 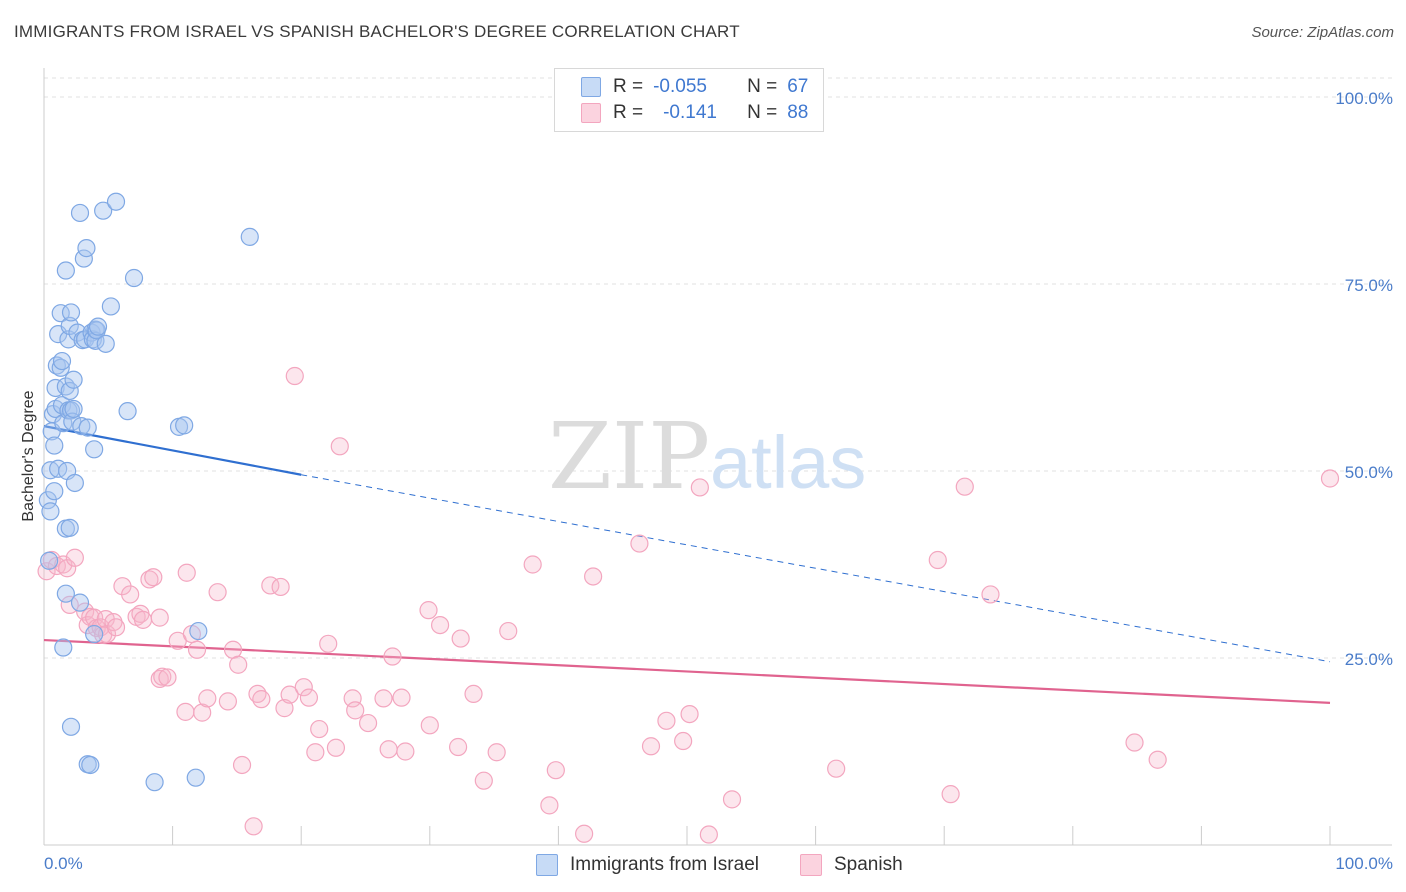 What do you see at coordinates (664, 864) in the screenshot?
I see `bottom-legend-label-israel: Immigrants from Israel` at bounding box center [664, 864].